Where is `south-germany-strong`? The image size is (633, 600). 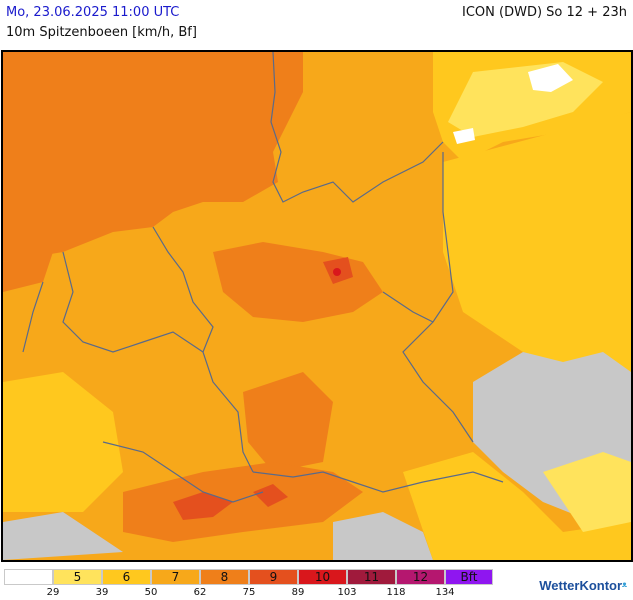 south-germany-strong is located at coordinates (288, 422).